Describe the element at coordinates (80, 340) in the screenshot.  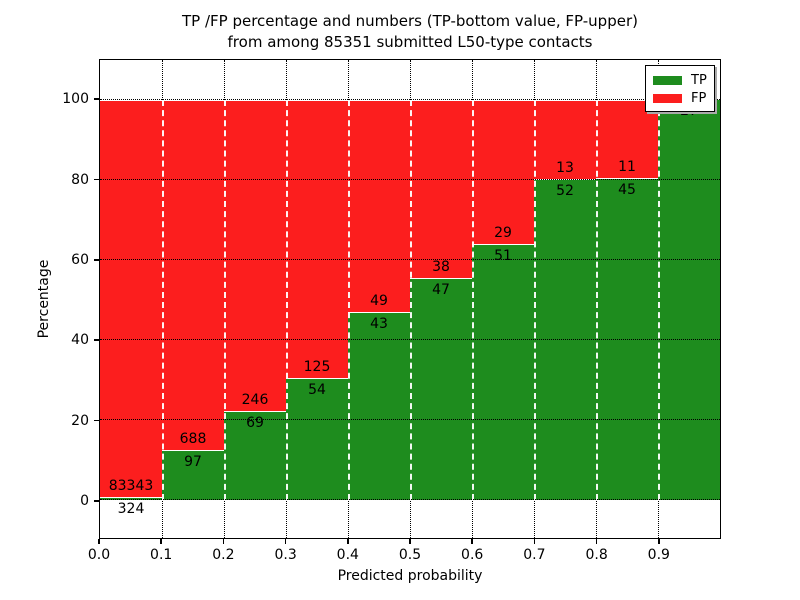
I see `y-tick-label: 40` at that location.